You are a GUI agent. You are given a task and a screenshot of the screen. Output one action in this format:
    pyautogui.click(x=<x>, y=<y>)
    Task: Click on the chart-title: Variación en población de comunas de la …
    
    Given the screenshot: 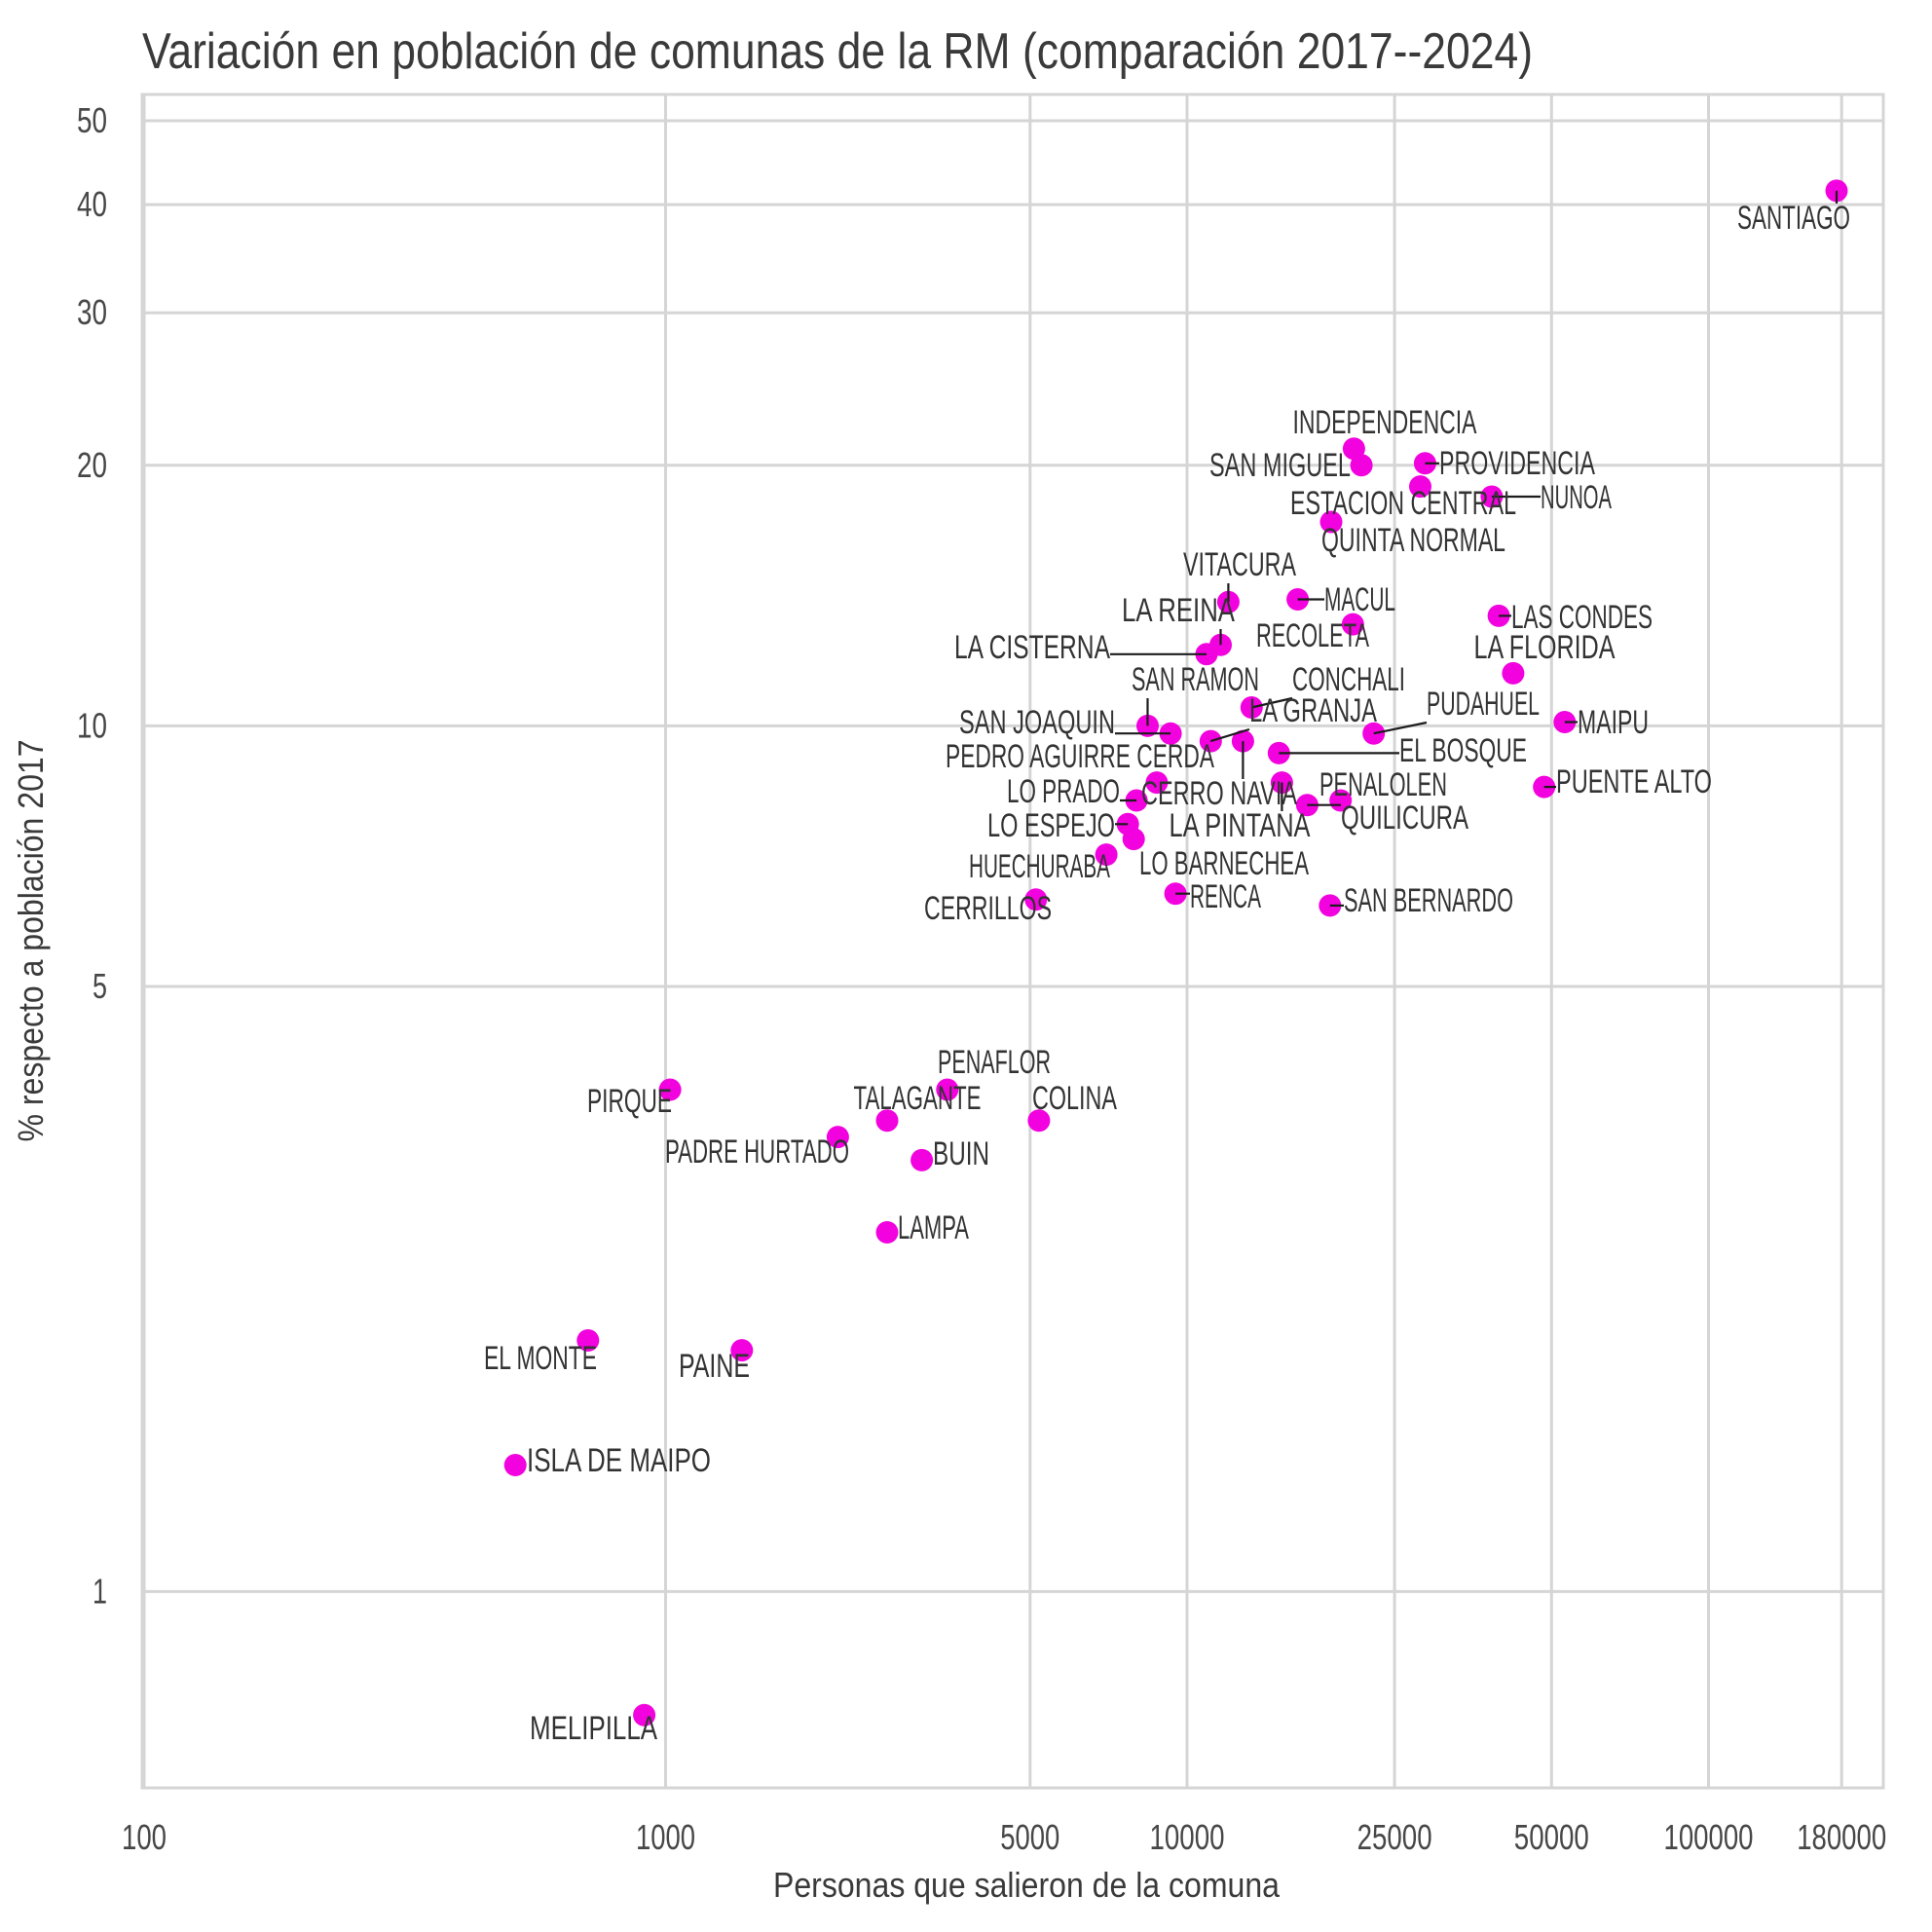 What is the action you would take?
    pyautogui.click(x=837, y=51)
    